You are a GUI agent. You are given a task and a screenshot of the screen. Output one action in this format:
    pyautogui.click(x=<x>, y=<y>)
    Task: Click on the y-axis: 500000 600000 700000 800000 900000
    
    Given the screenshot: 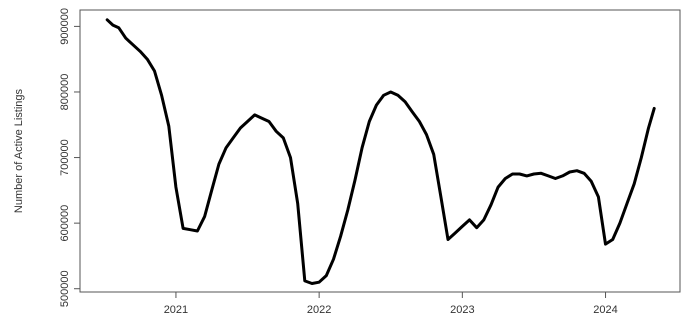 What is the action you would take?
    pyautogui.click(x=70, y=157)
    